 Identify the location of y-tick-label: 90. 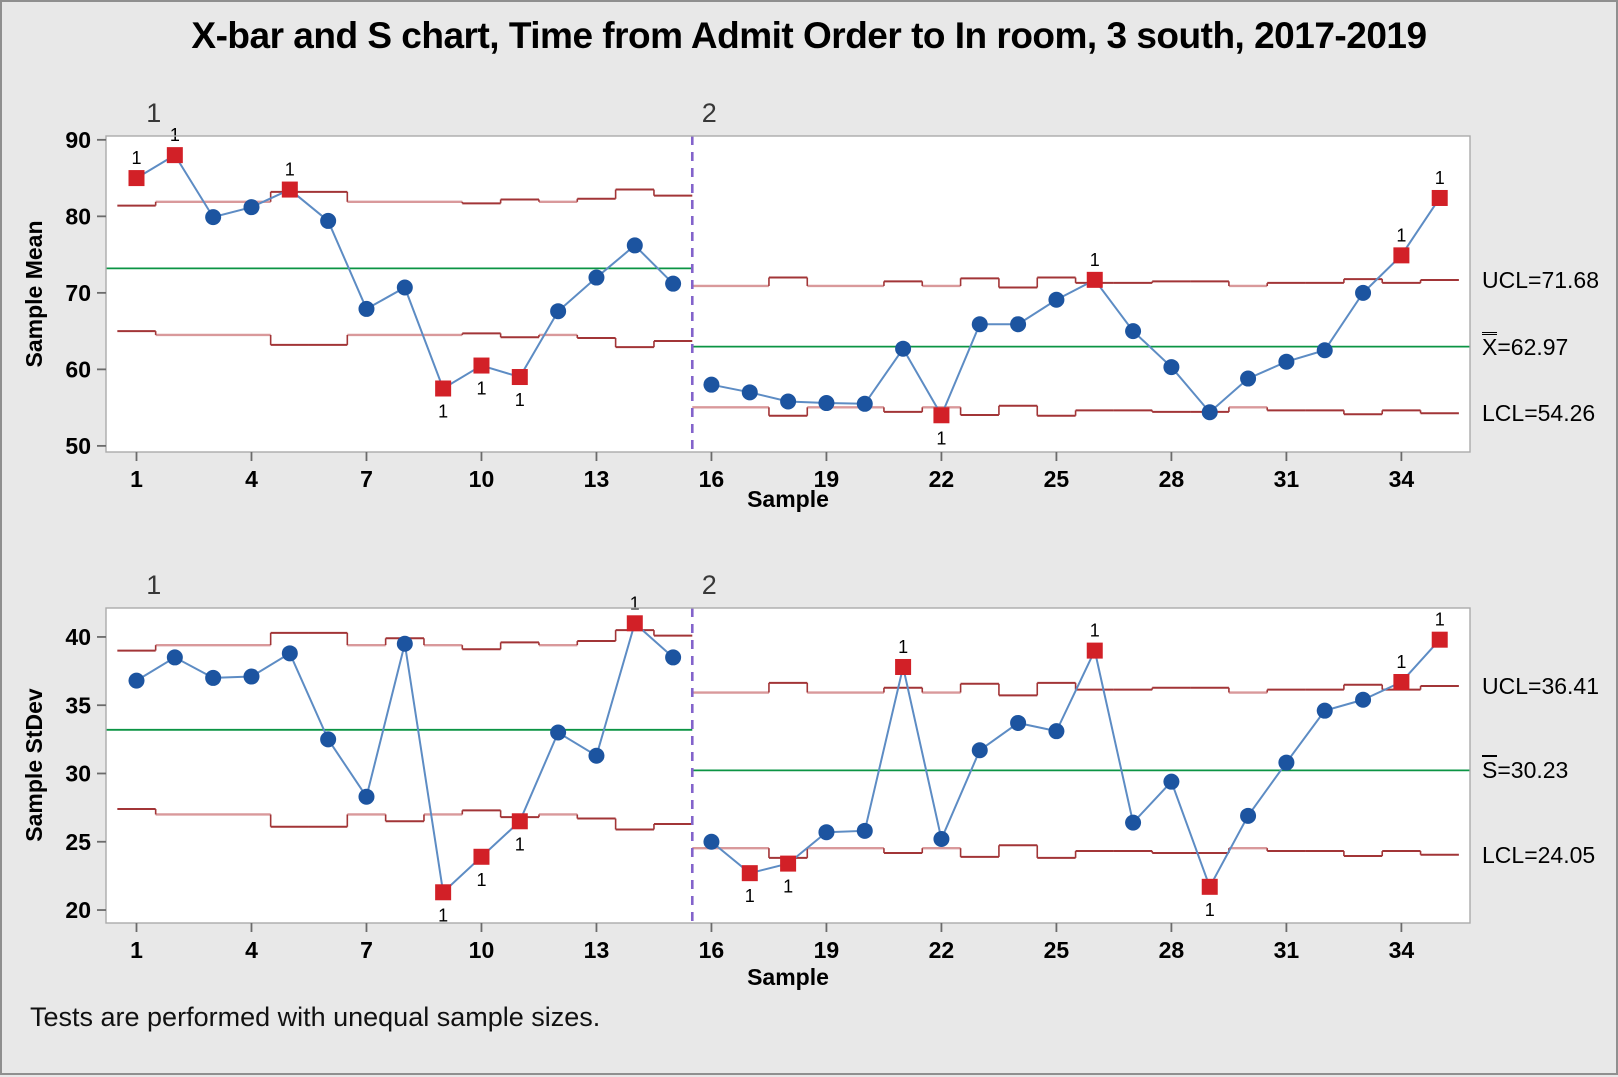
(78, 140).